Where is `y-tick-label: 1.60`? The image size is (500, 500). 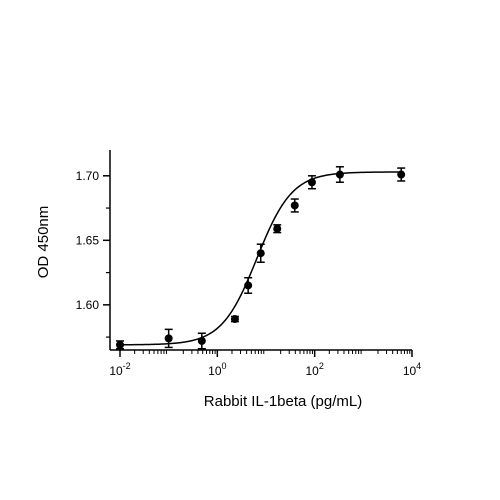
y-tick-label: 1.60 is located at coordinates (88, 305).